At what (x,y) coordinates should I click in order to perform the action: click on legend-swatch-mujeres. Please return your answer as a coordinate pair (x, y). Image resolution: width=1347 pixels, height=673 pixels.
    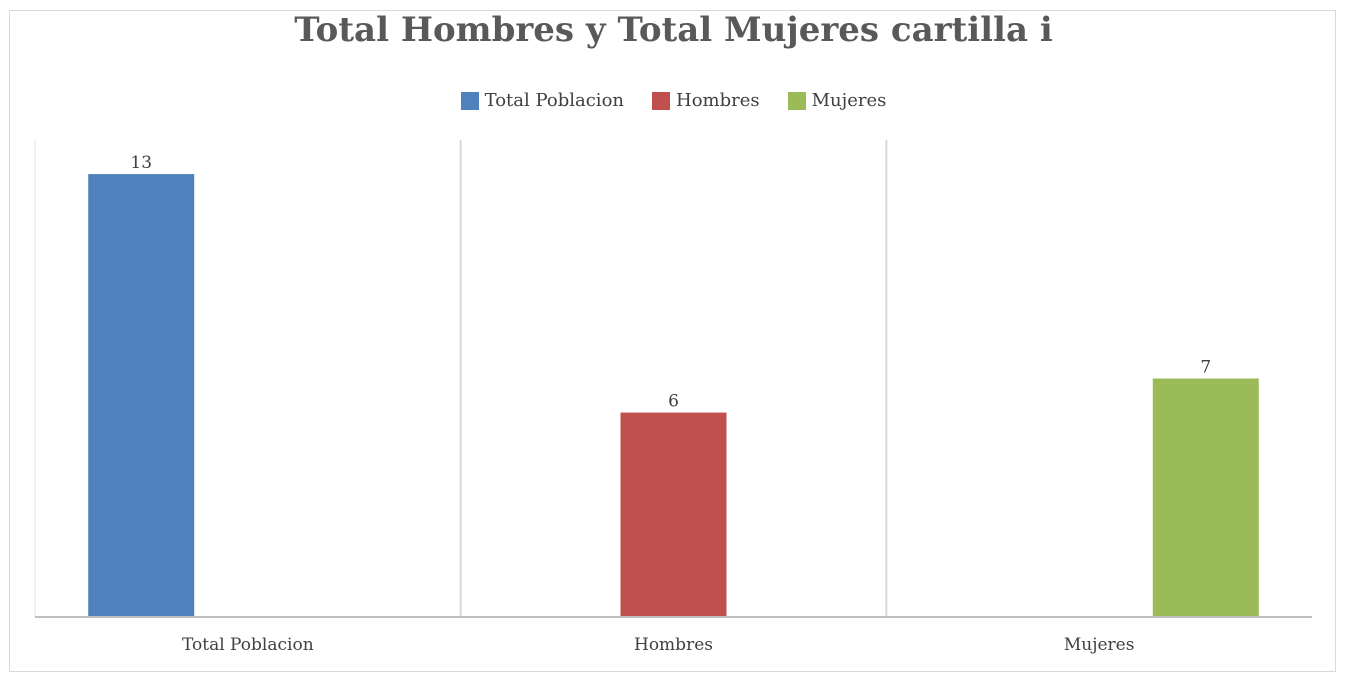
    Looking at the image, I should click on (796, 100).